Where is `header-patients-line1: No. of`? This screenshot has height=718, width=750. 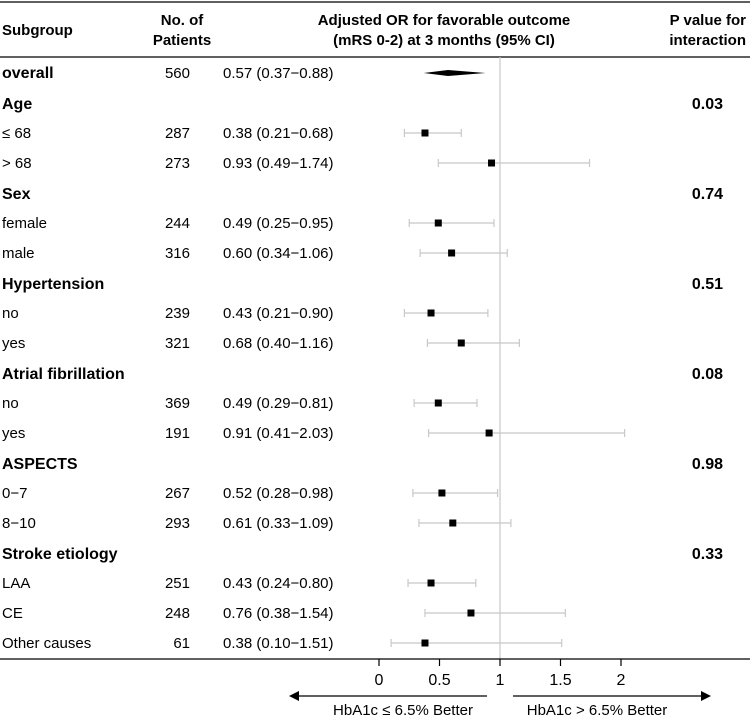
header-patients-line1: No. of is located at coordinates (182, 20).